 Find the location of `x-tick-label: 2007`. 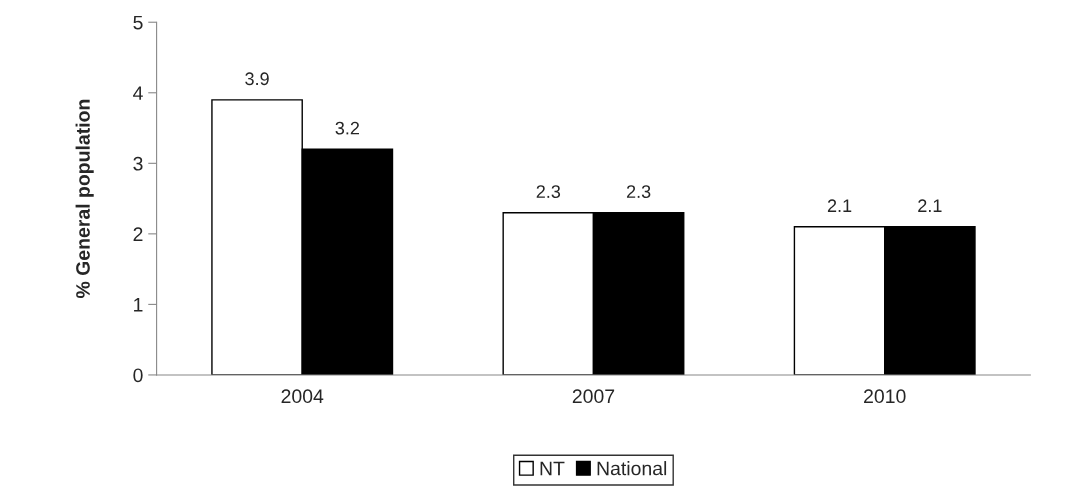

x-tick-label: 2007 is located at coordinates (593, 396).